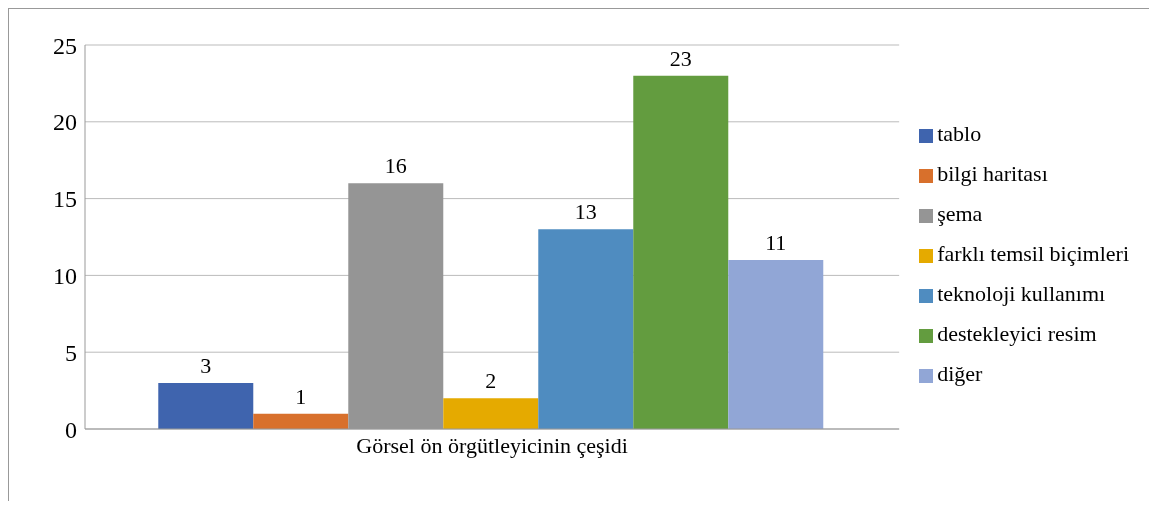 The width and height of the screenshot is (1156, 507). What do you see at coordinates (206, 365) in the screenshot?
I see `data-label: 3` at bounding box center [206, 365].